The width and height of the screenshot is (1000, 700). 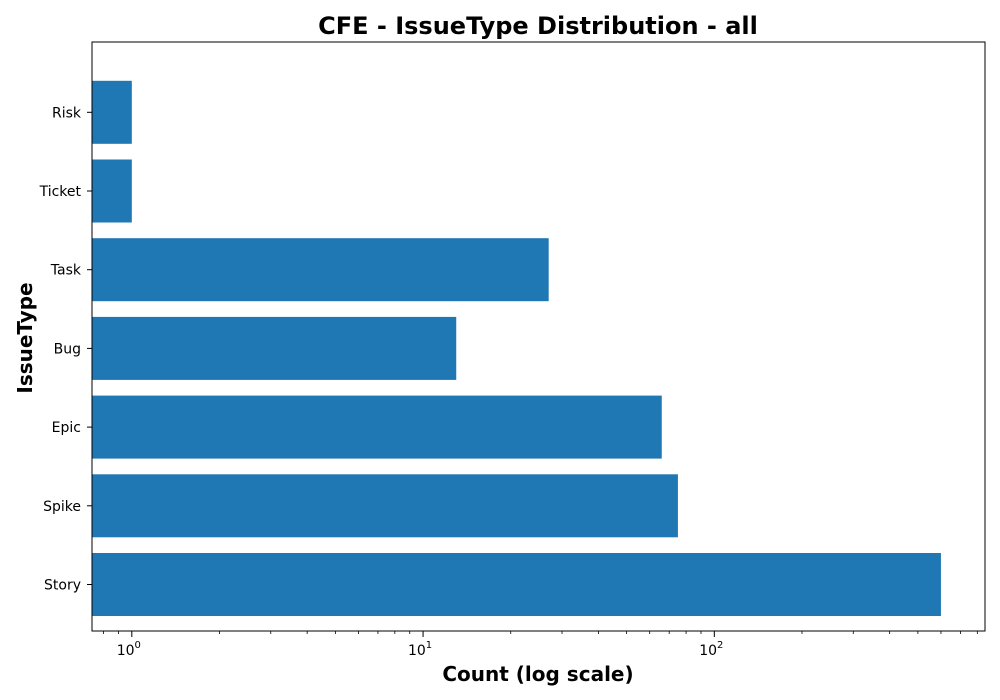 I want to click on y-tick-label: Story, so click(x=62, y=586).